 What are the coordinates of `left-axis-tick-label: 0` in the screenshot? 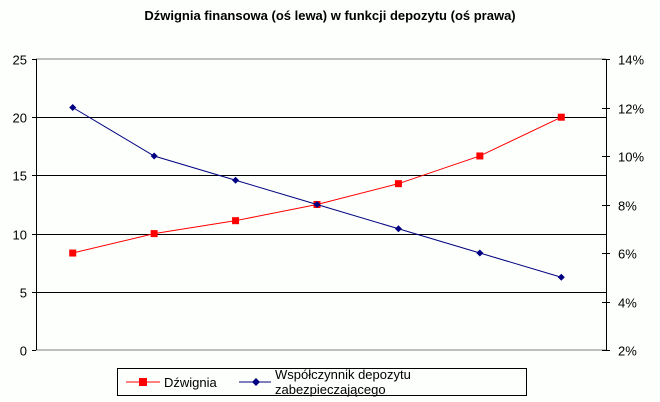 It's located at (23, 351).